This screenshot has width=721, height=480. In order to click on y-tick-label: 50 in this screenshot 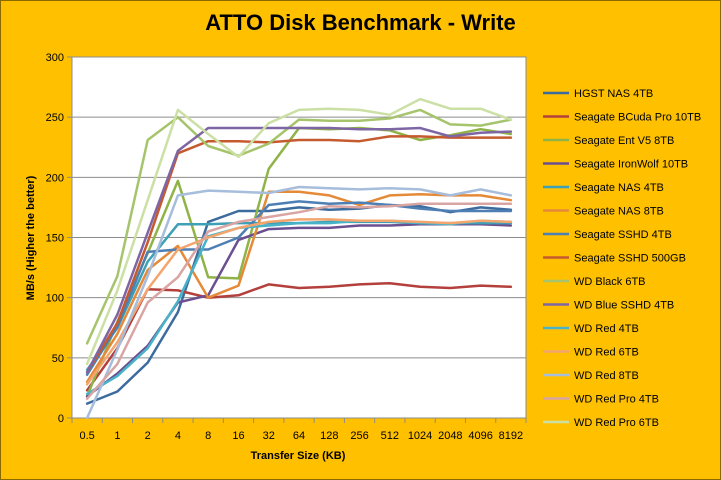, I will do `click(58, 359)`.